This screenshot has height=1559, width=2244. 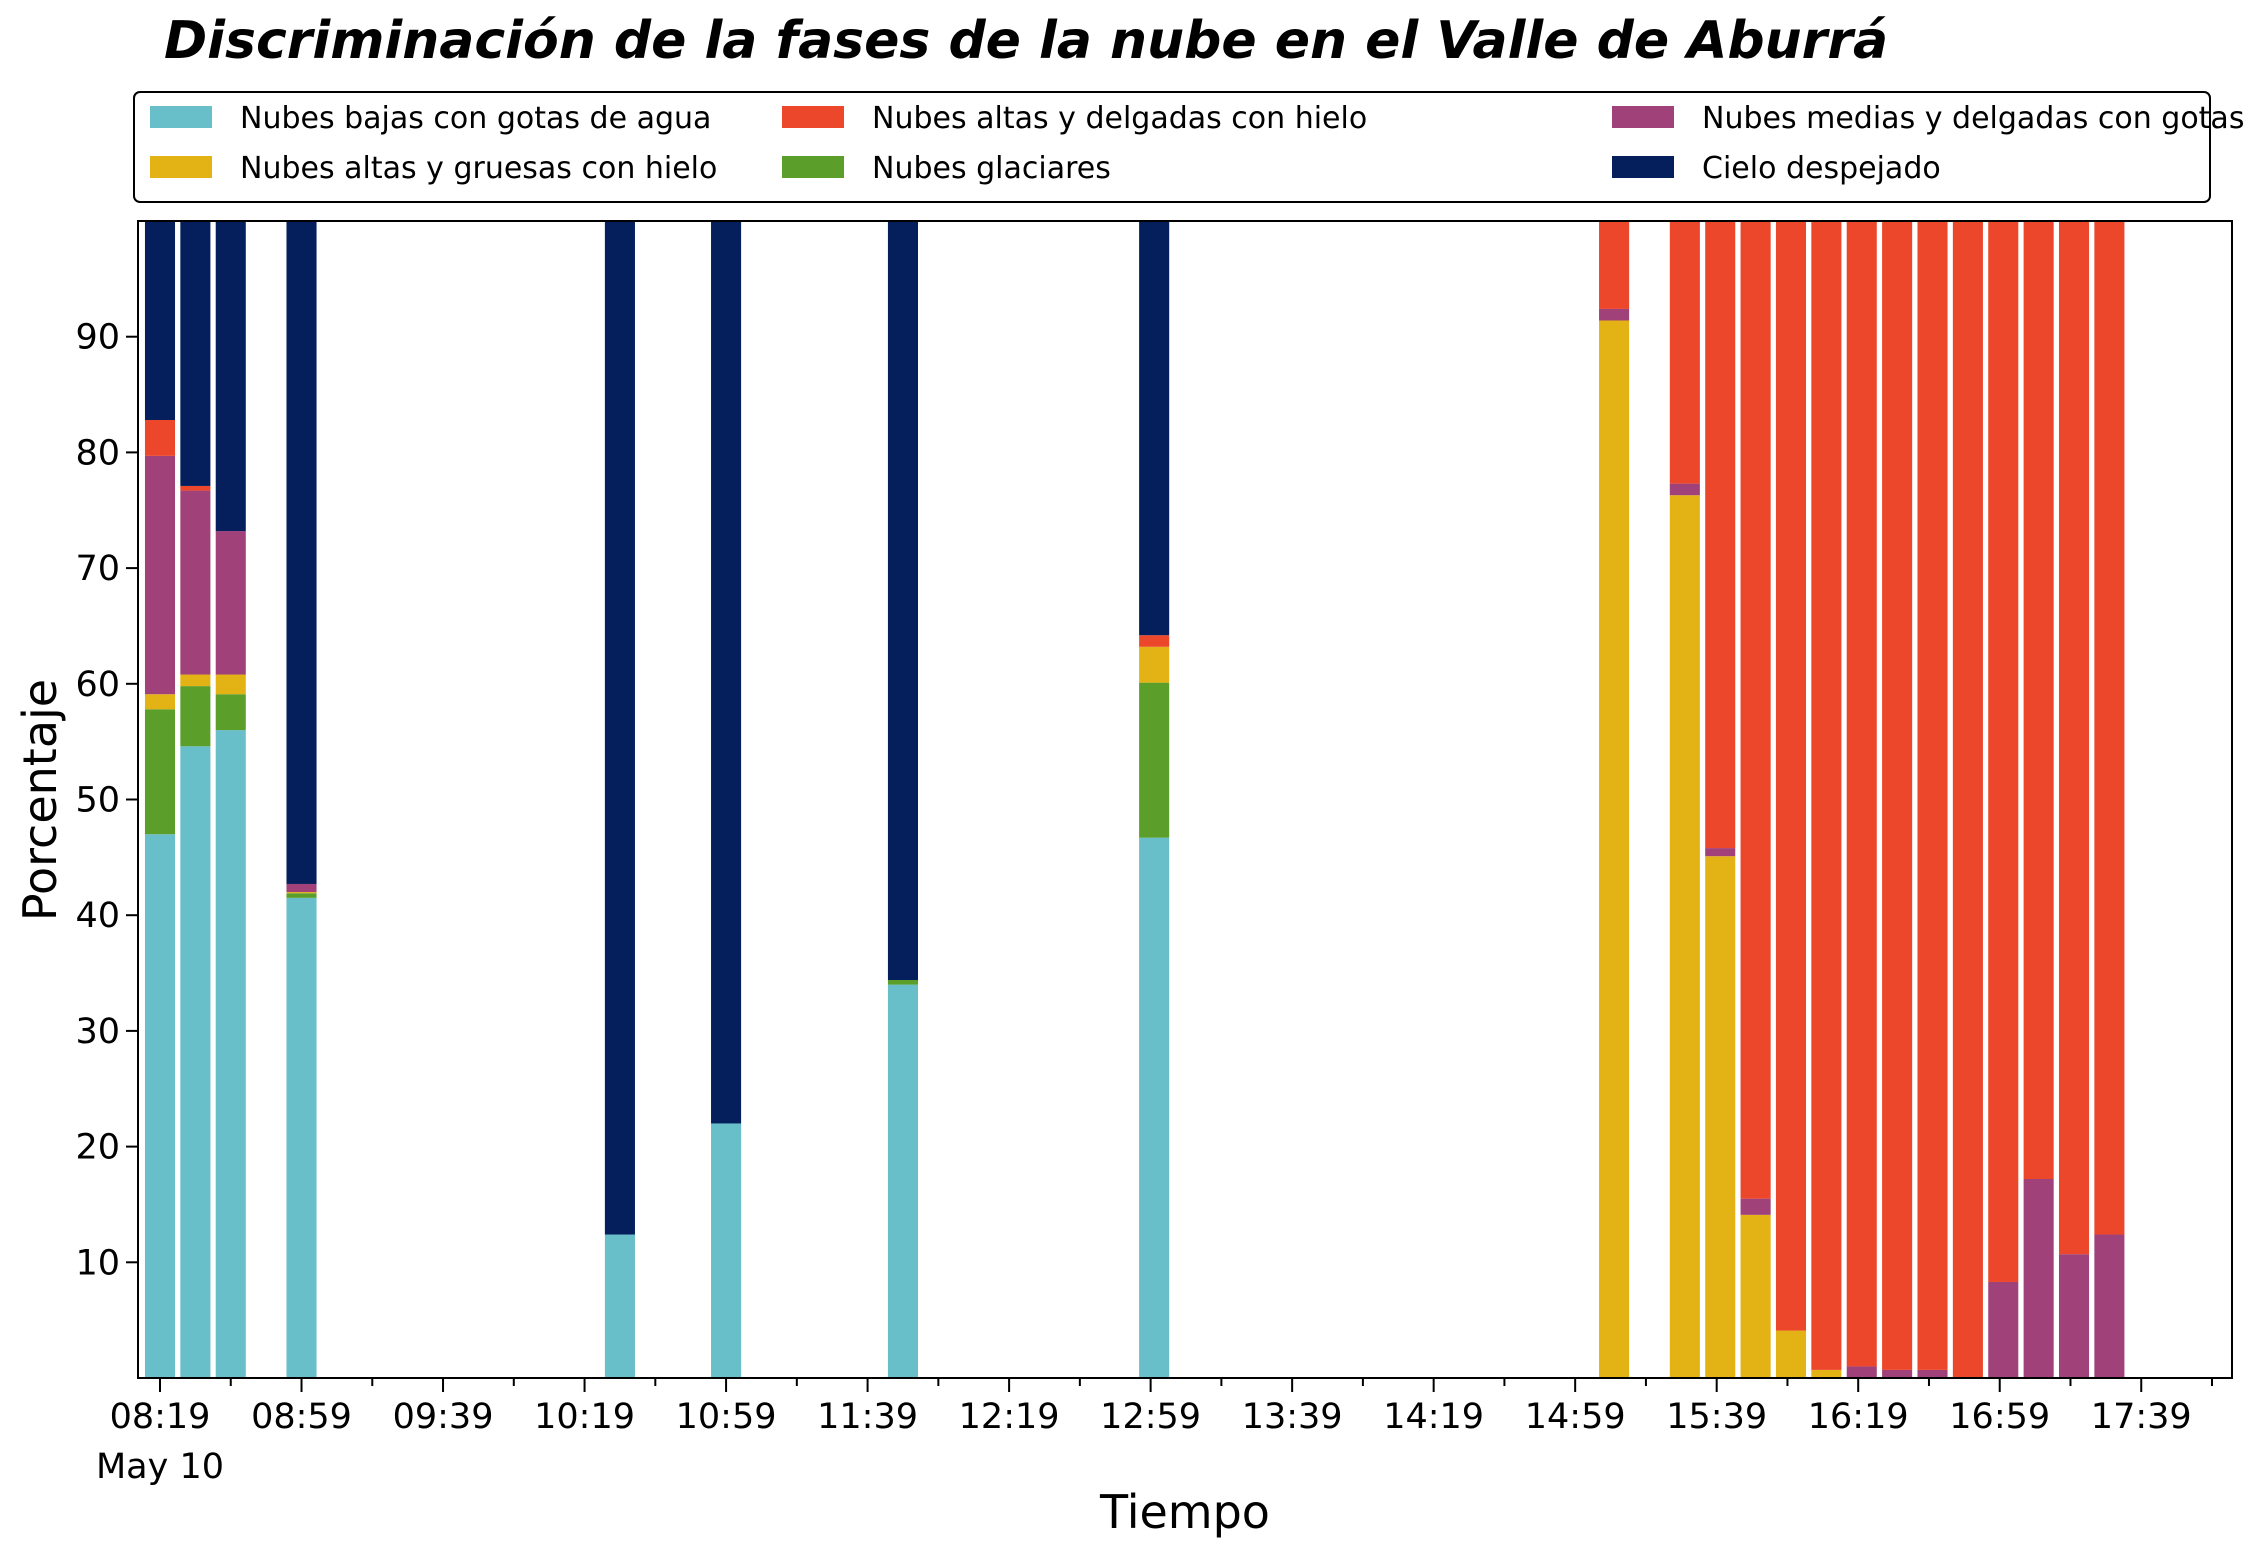 I want to click on x-axis-label: Tiempo, so click(x=1184, y=1512).